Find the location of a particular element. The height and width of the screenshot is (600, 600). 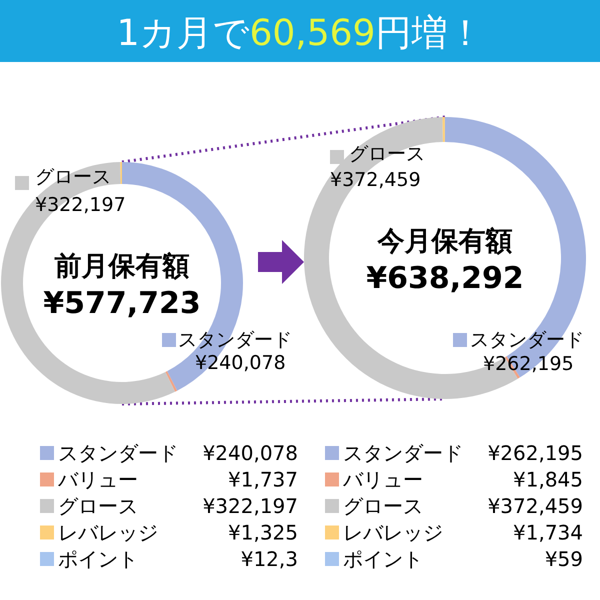

text: 今月保有額 is located at coordinates (444, 241).